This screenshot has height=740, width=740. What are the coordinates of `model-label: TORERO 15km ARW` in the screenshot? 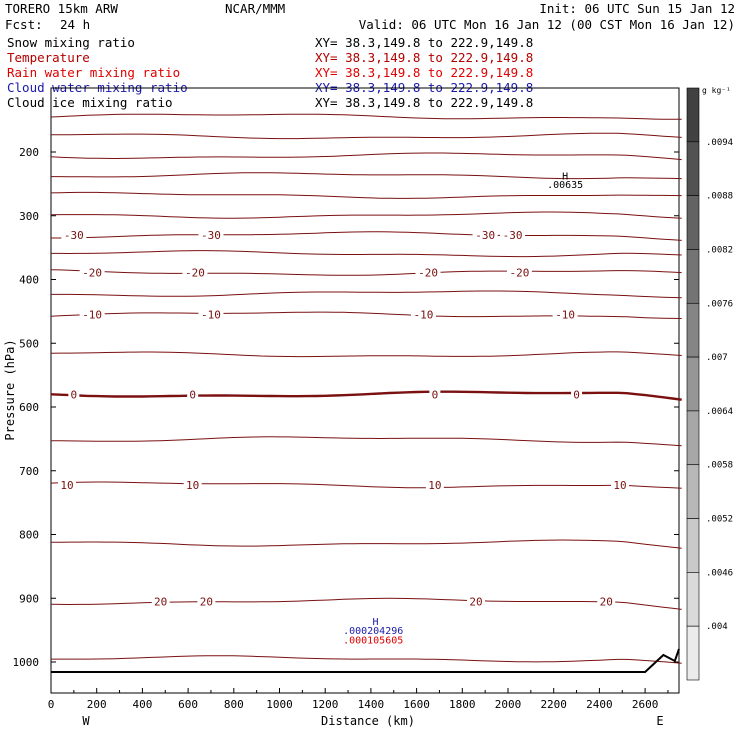 It's located at (61, 8).